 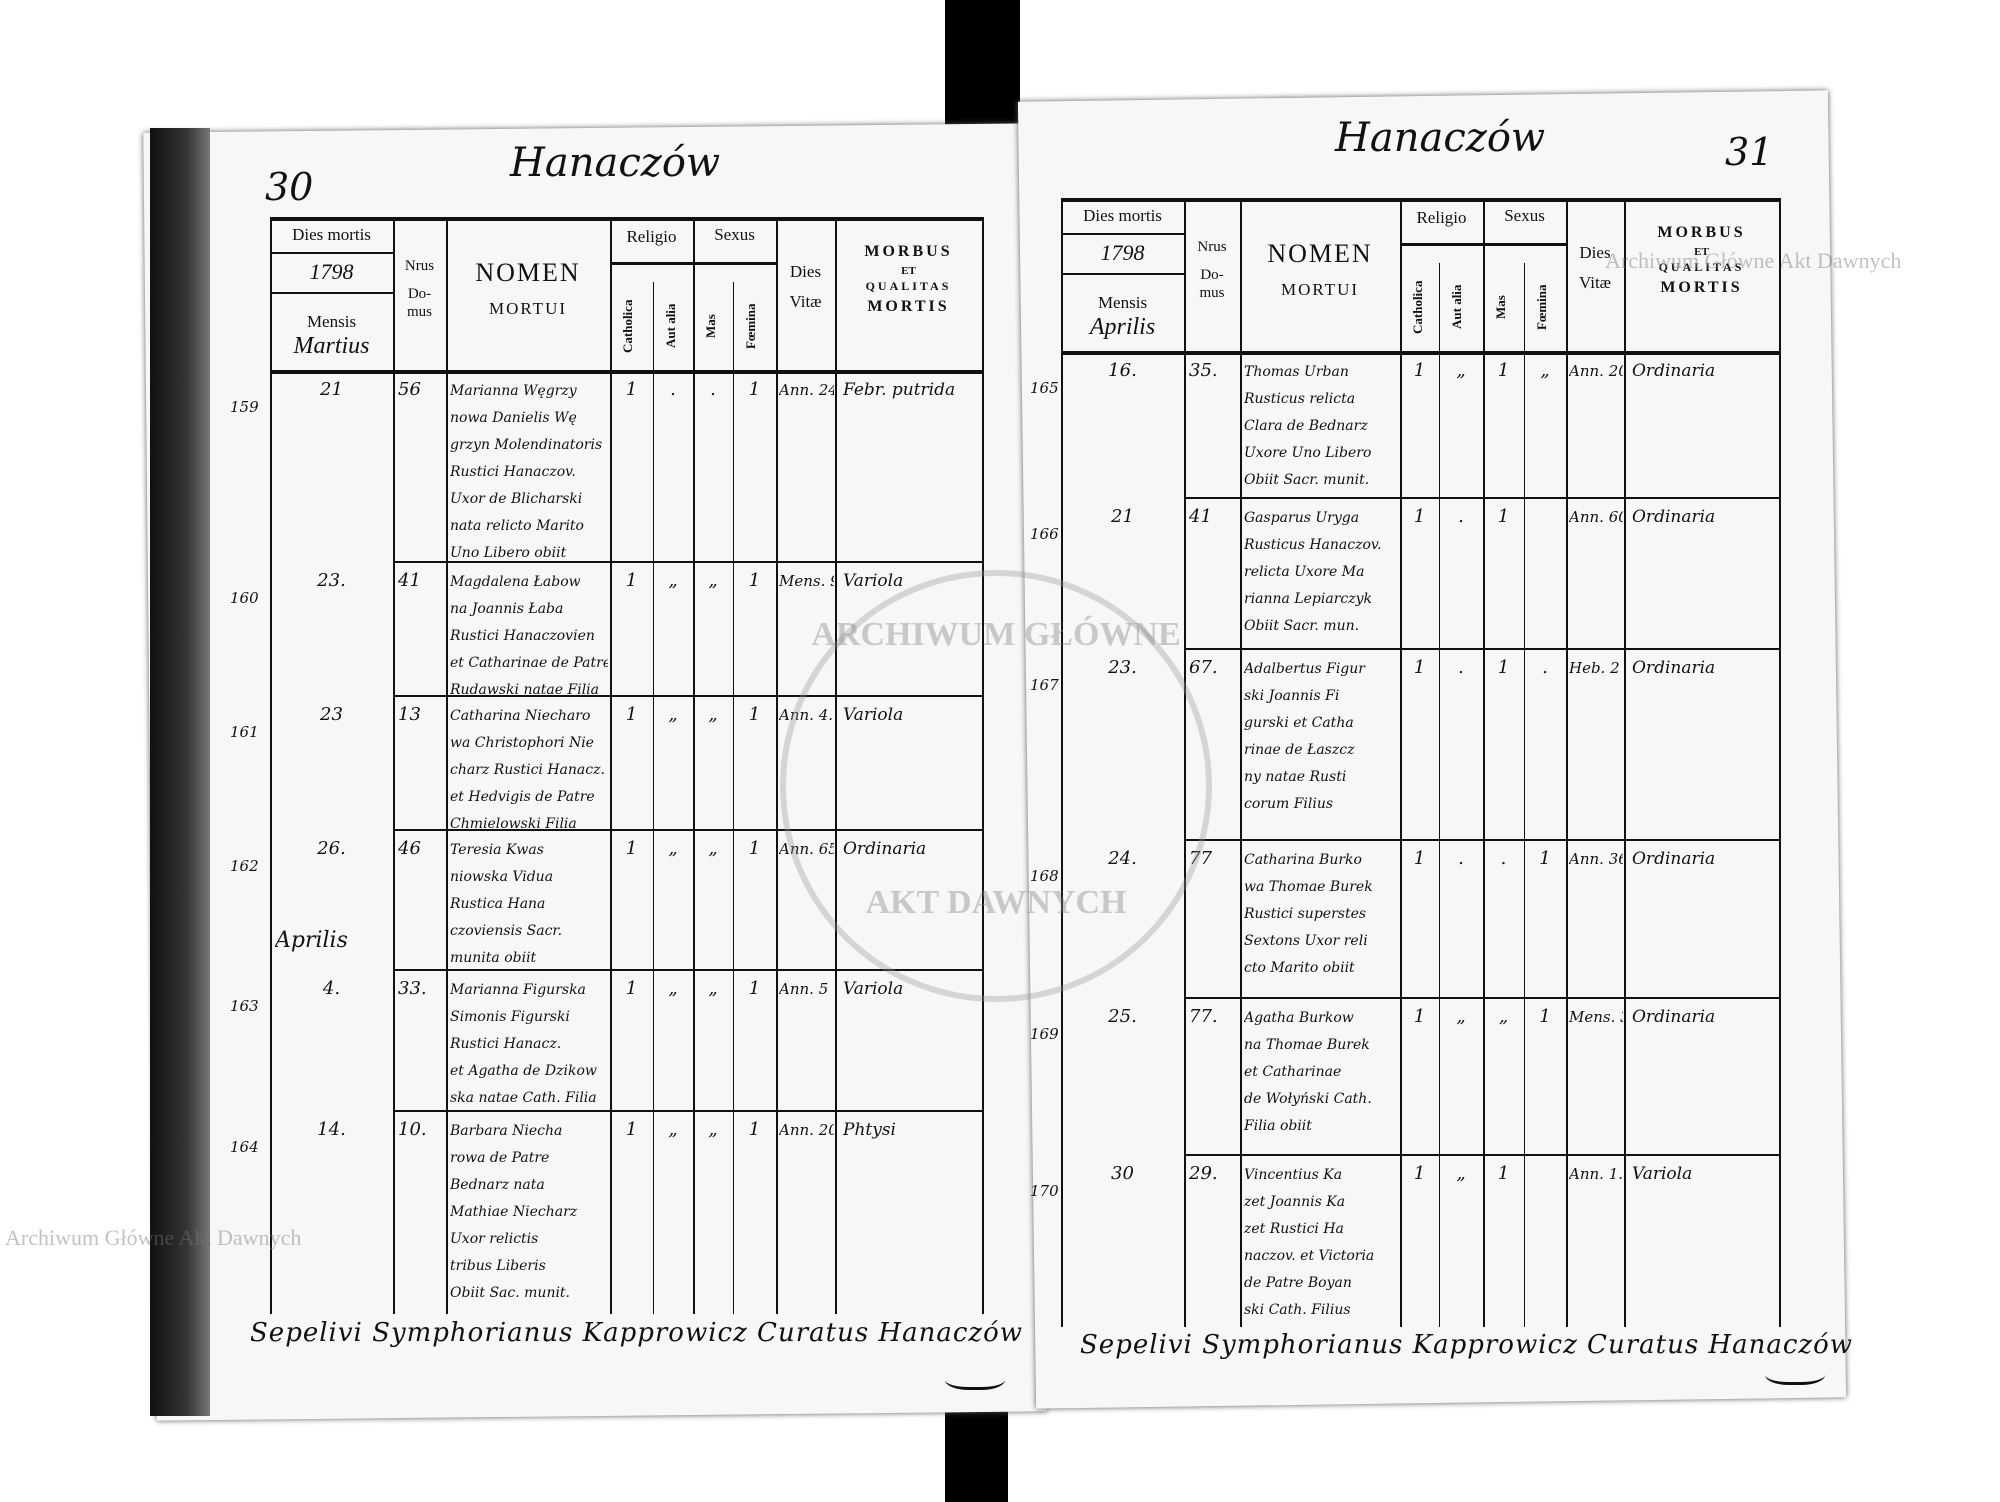 What do you see at coordinates (1308, 1099) in the screenshot?
I see `deceased-name-line: de Wołyński Cath.` at bounding box center [1308, 1099].